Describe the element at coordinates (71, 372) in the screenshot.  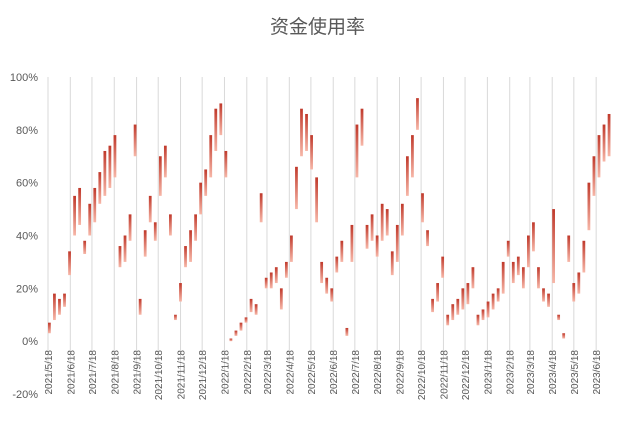
I see `x-tick-label: 2021/6/18` at that location.